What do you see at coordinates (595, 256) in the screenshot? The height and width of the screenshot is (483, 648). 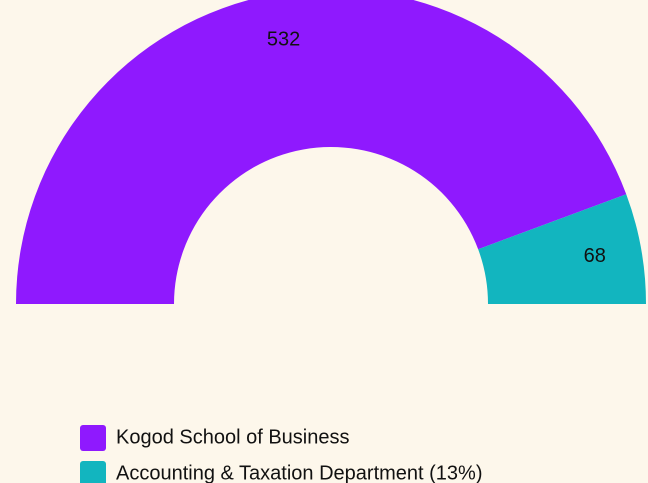 I see `data-label: 68` at bounding box center [595, 256].